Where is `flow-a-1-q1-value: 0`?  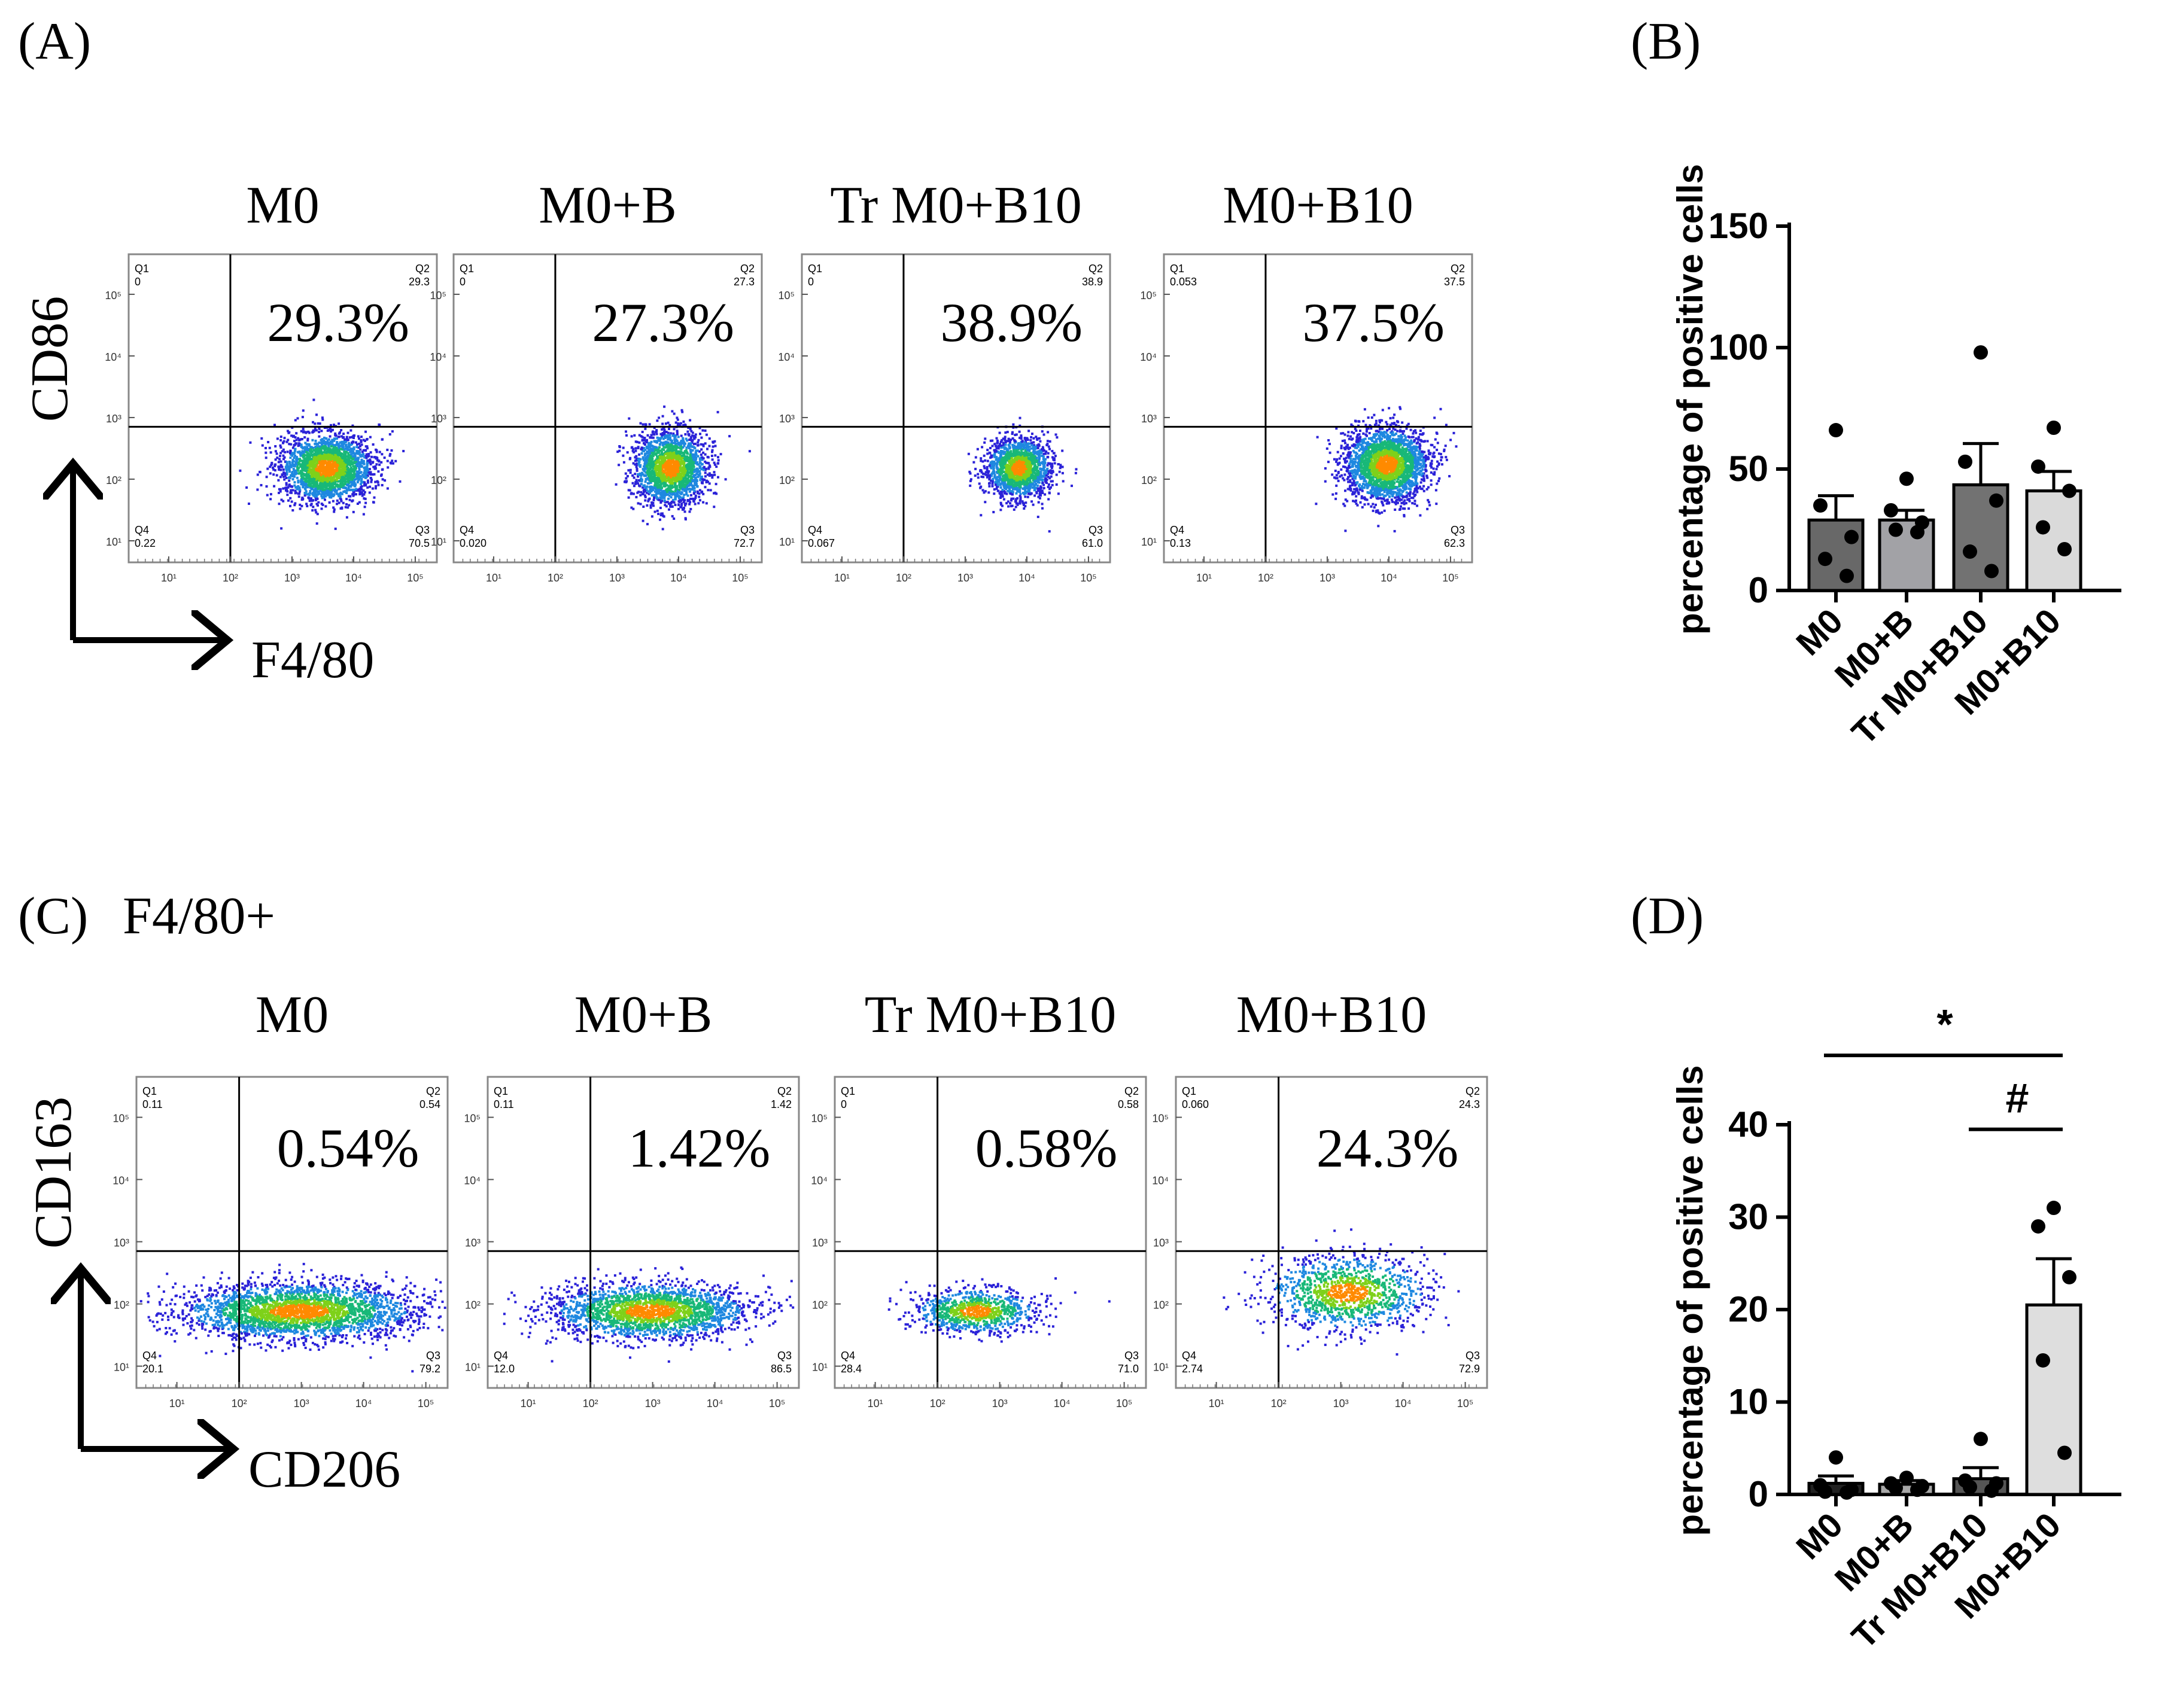 flow-a-1-q1-value: 0 is located at coordinates (463, 282).